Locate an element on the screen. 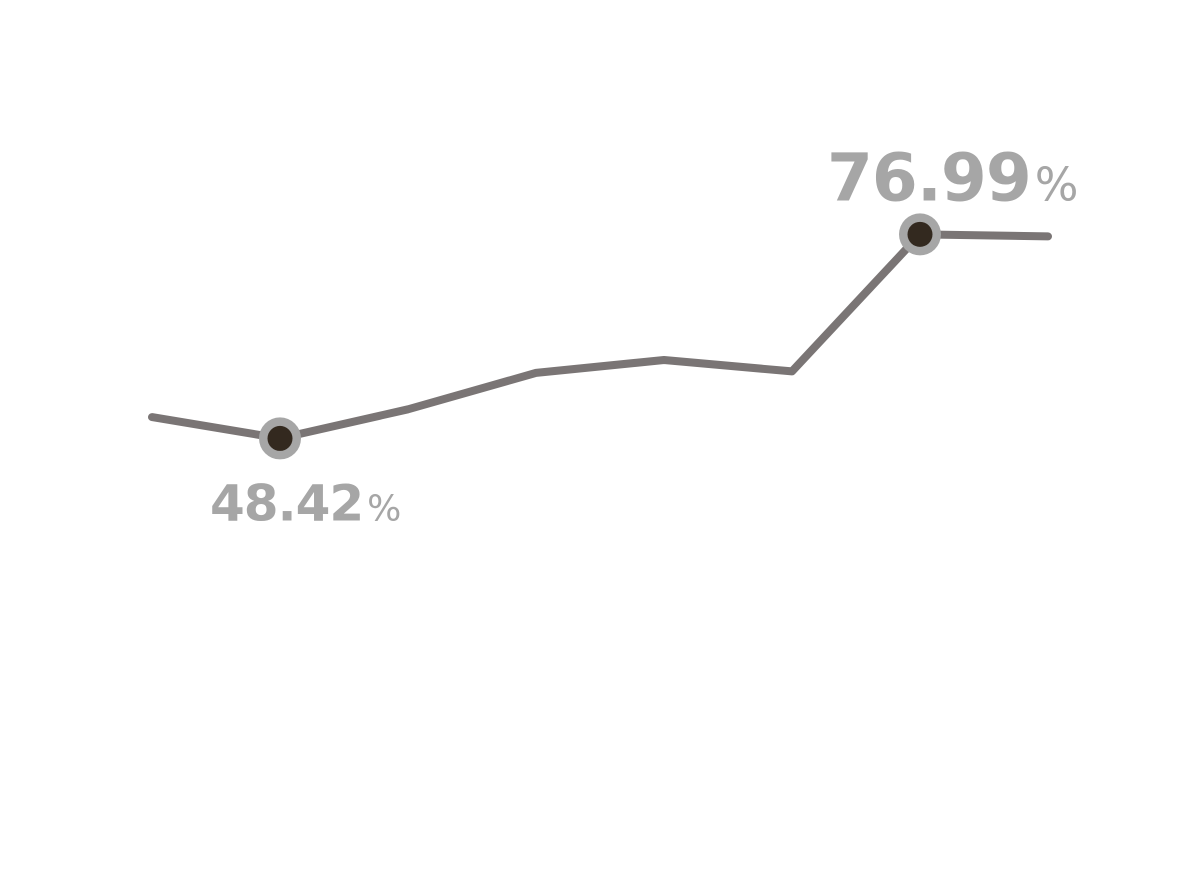 This screenshot has width=1200, height=880. data-label-value-0: 48.42 is located at coordinates (286, 503).